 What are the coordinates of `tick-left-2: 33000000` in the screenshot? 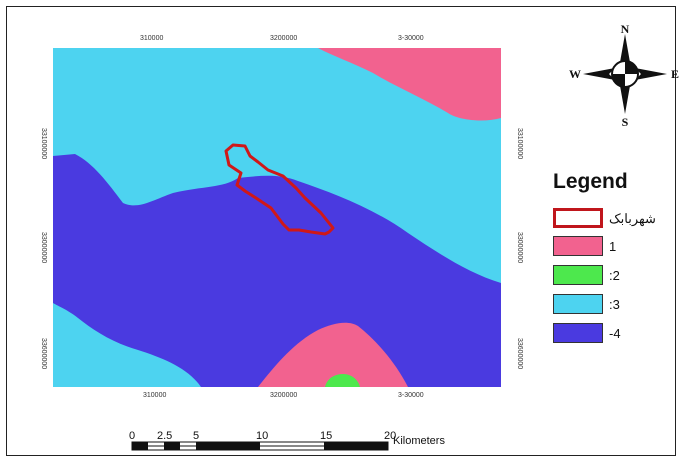 It's located at (43, 248).